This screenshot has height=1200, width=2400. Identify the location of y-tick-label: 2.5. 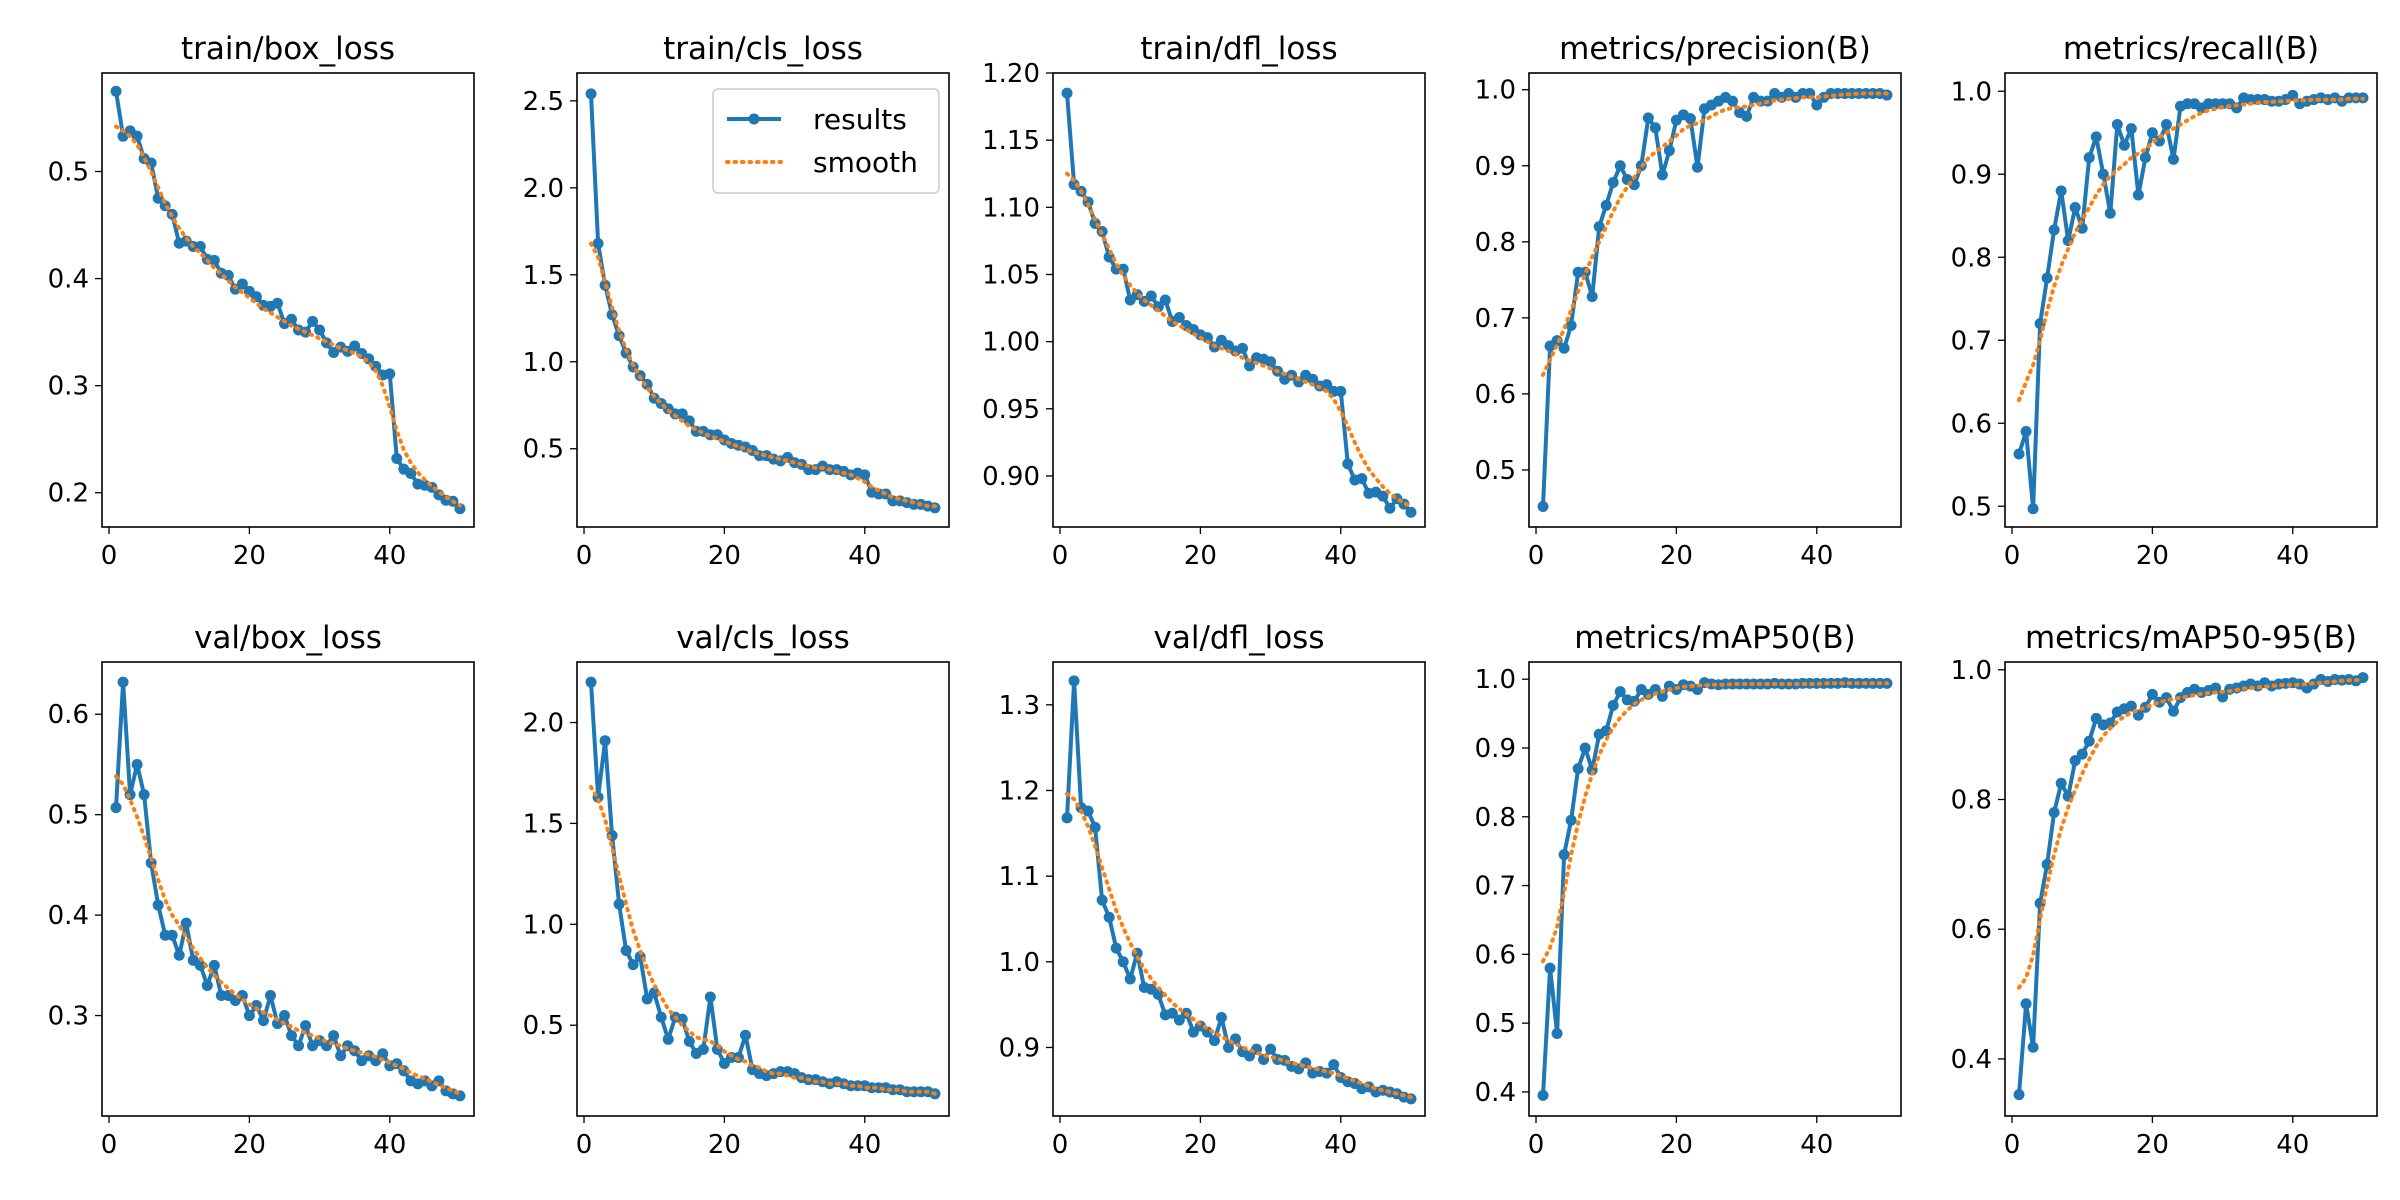
(543, 102).